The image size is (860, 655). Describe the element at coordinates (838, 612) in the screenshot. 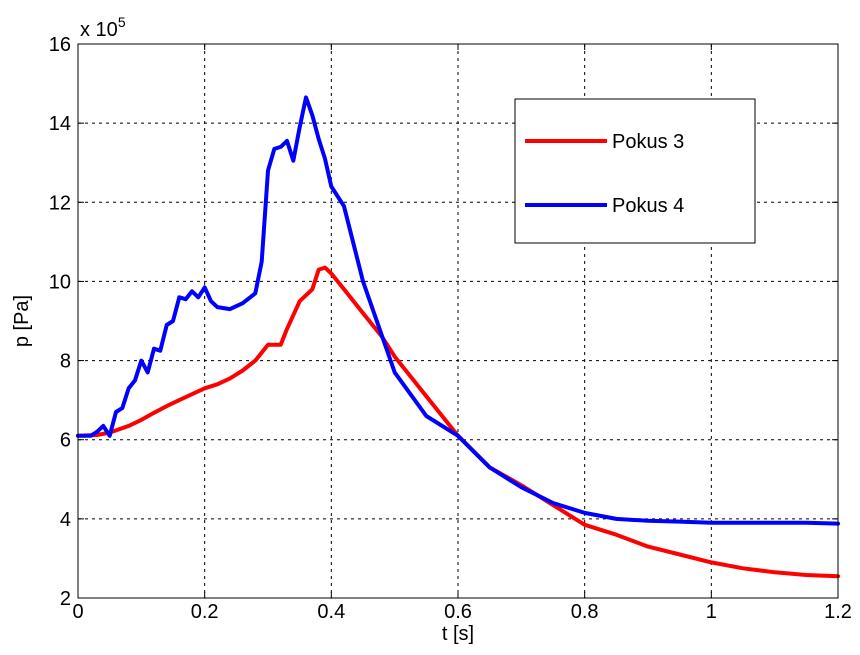

I see `x-tick-label: 1.2` at that location.